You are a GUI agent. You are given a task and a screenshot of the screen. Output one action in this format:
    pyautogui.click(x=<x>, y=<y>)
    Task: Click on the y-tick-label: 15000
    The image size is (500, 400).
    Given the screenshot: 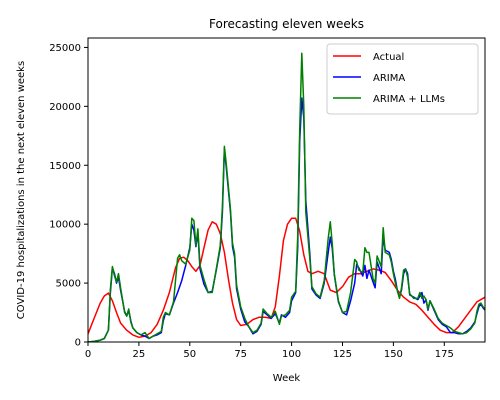 What is the action you would take?
    pyautogui.click(x=65, y=166)
    